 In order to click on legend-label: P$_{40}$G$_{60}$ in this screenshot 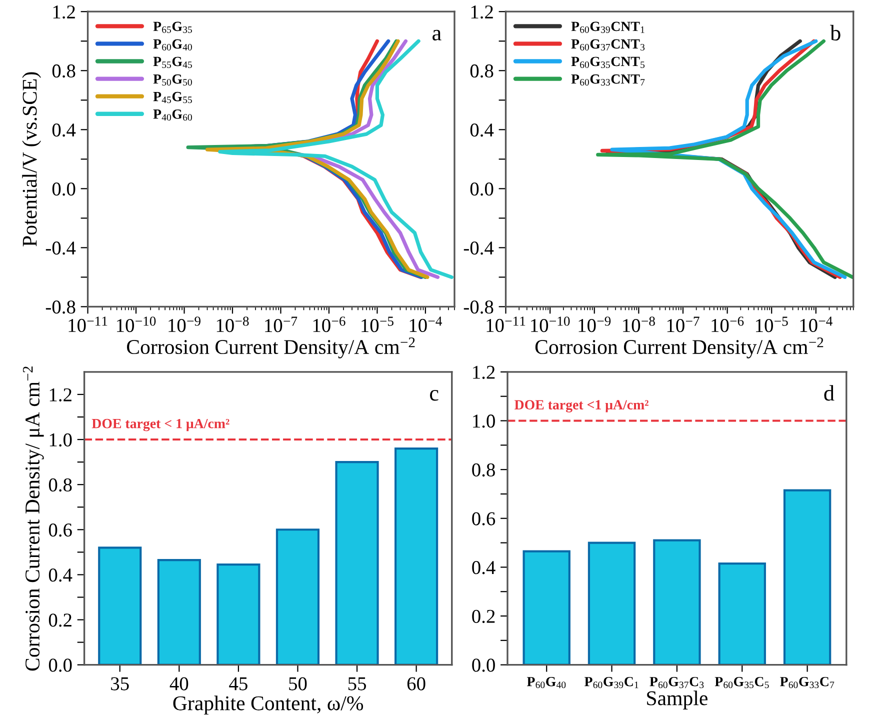, I will do `click(172, 115)`.